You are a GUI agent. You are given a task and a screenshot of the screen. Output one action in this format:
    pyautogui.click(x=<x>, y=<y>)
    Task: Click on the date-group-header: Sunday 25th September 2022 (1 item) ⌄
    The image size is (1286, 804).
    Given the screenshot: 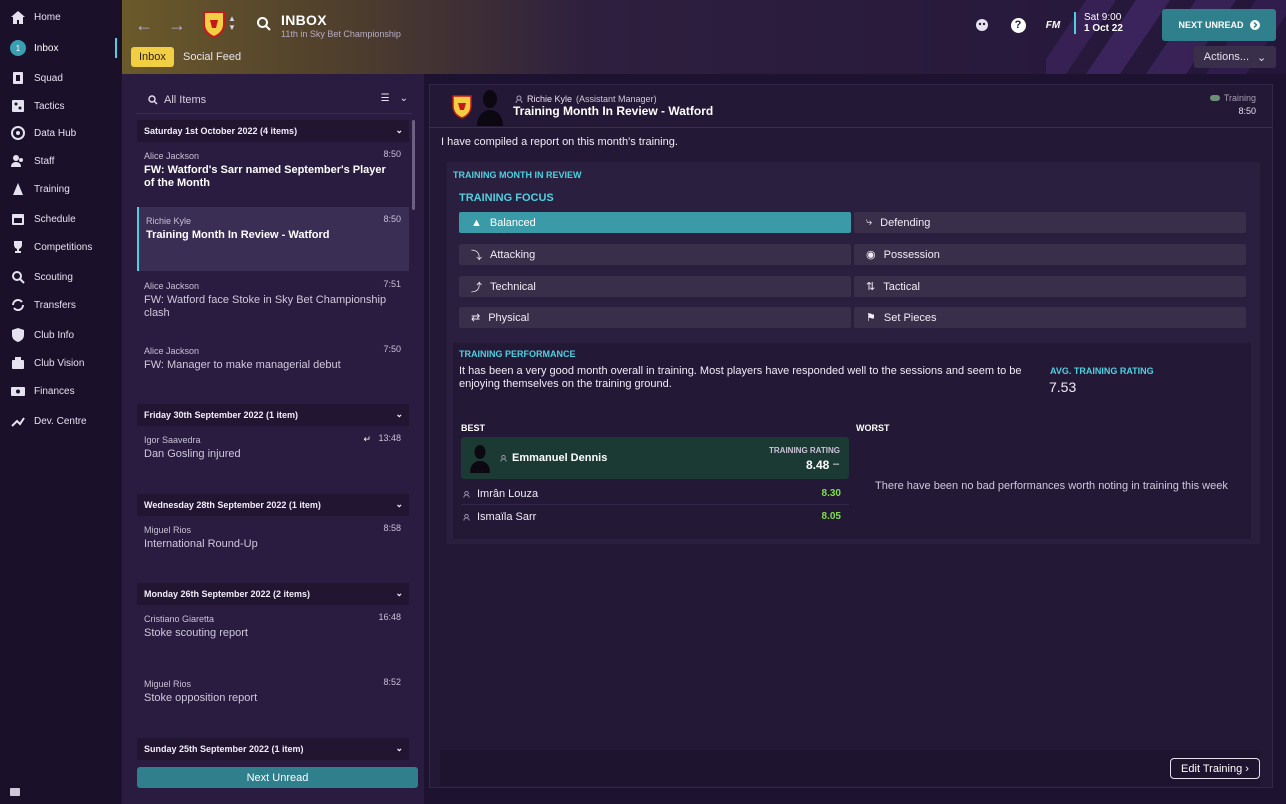 What is the action you would take?
    pyautogui.click(x=273, y=749)
    